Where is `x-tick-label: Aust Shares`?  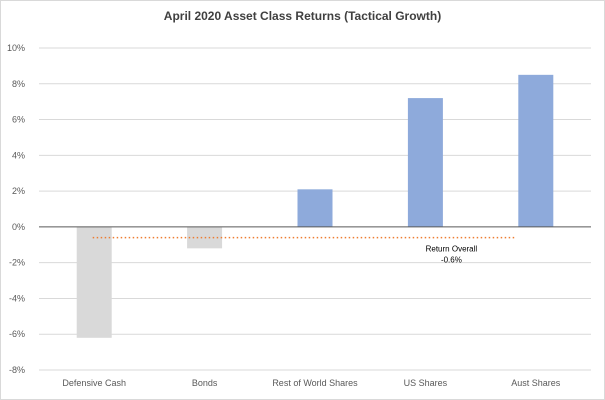
x-tick-label: Aust Shares is located at coordinates (536, 383).